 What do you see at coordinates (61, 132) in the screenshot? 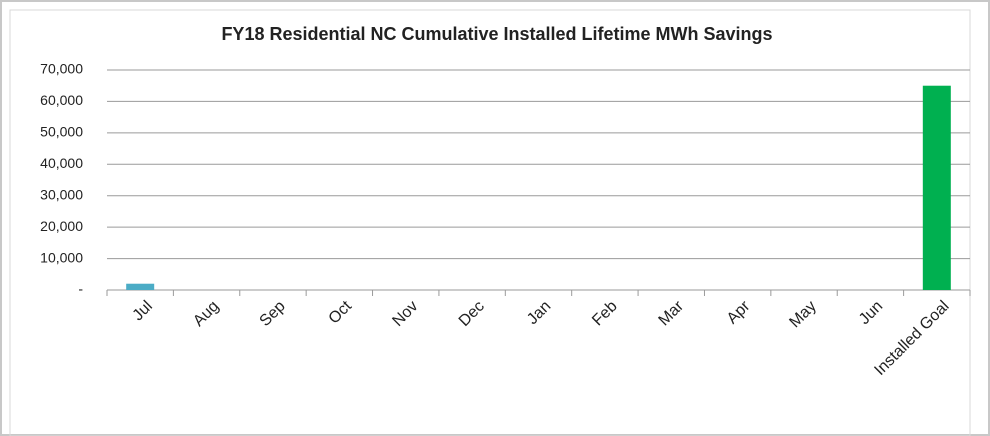
I see `y-tick-label: 50,000` at bounding box center [61, 132].